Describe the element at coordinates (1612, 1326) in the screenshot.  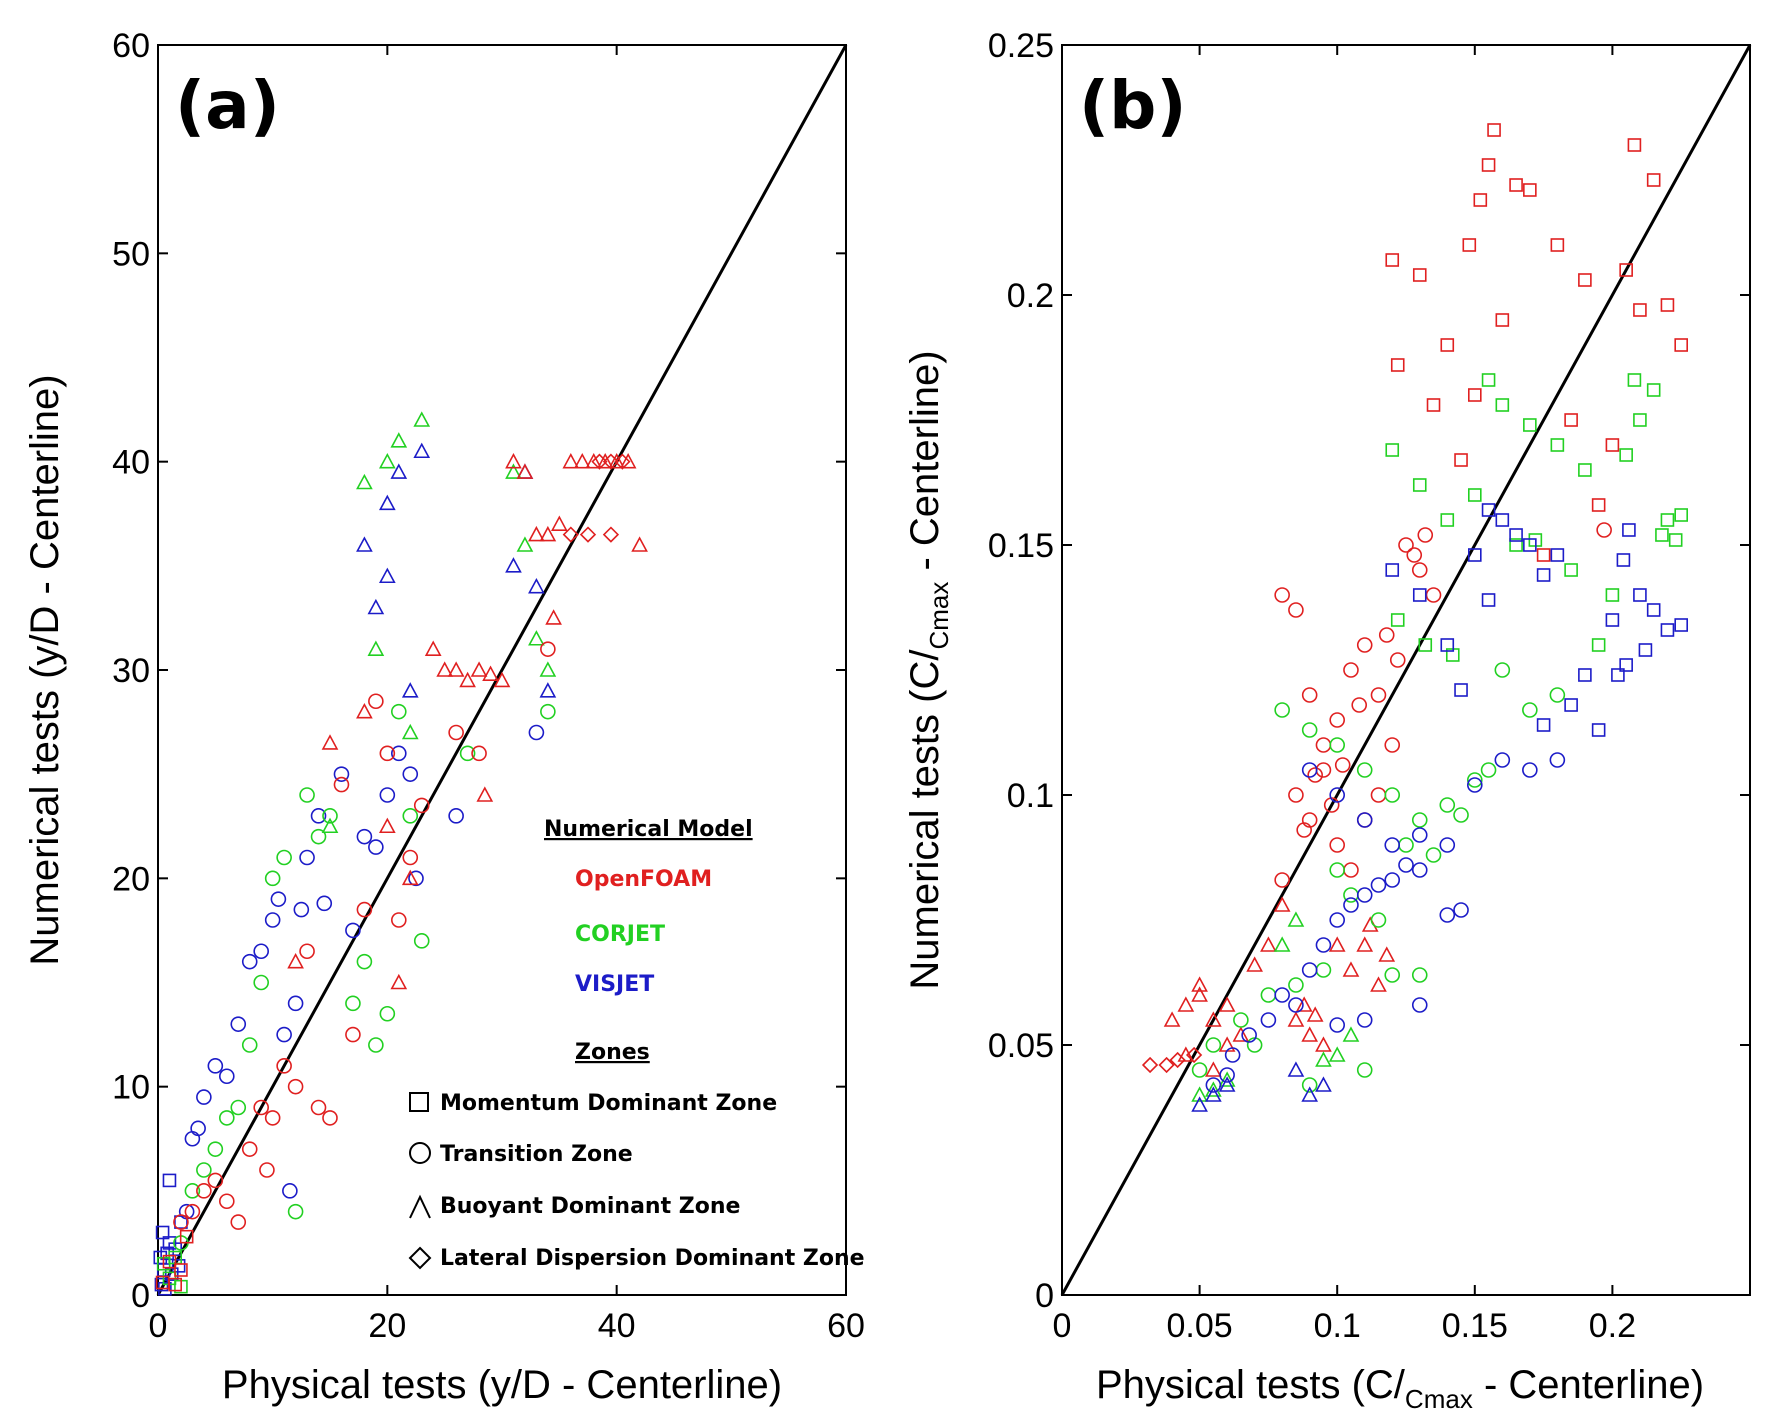
I see `panel-b-x-tick-label: 0.2` at that location.